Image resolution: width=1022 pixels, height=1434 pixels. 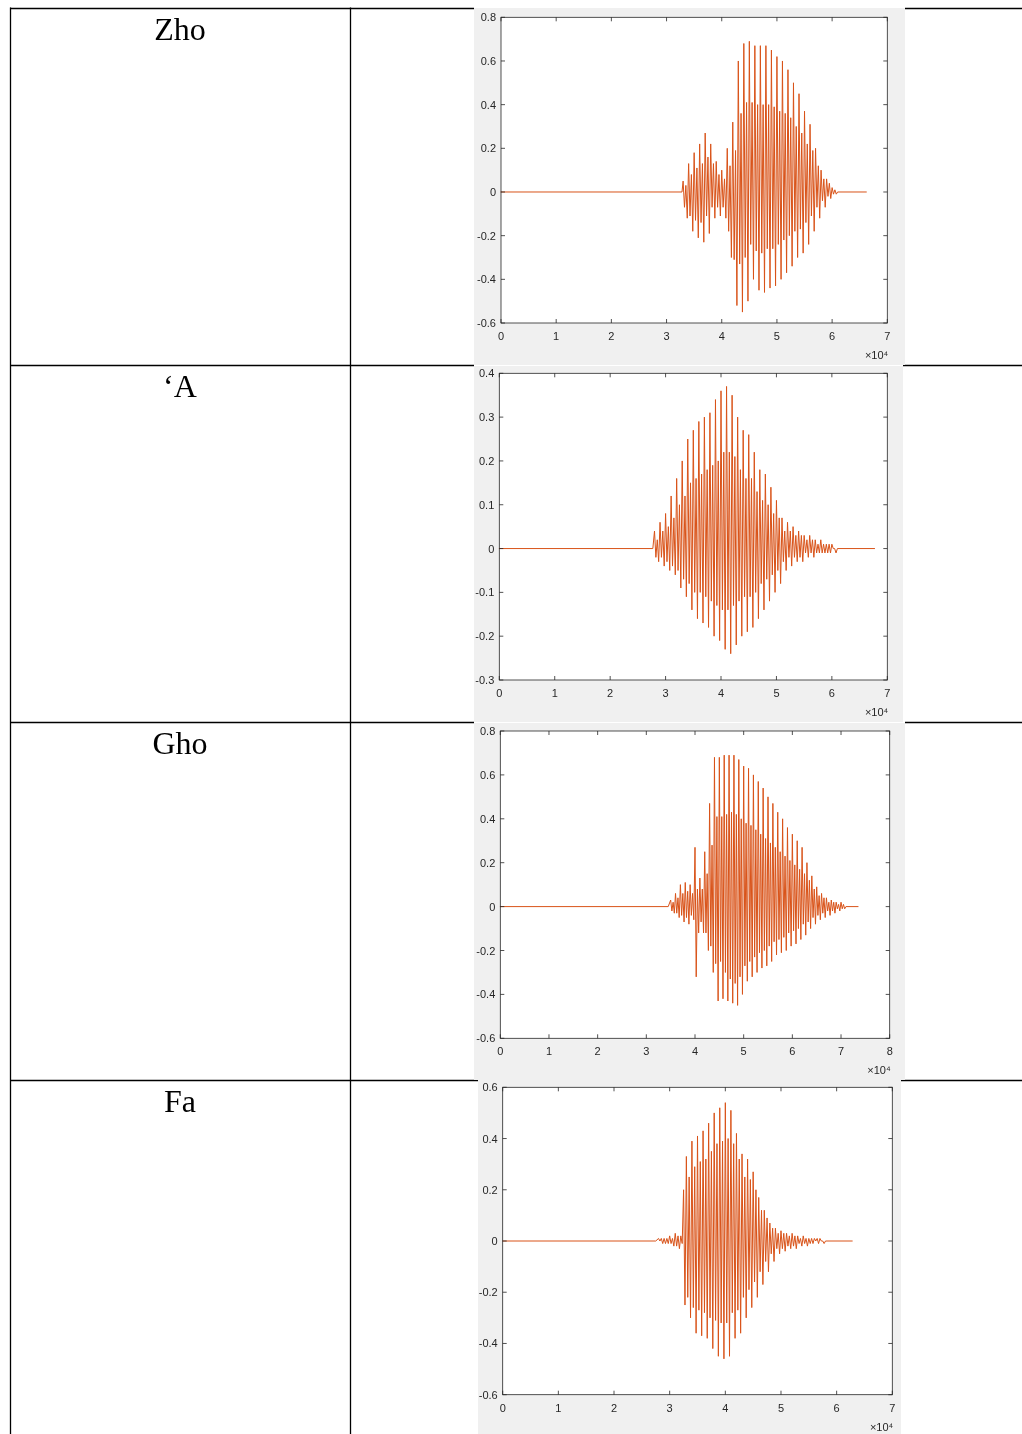 What do you see at coordinates (487, 504) in the screenshot?
I see `y-tick-label: 0.1` at bounding box center [487, 504].